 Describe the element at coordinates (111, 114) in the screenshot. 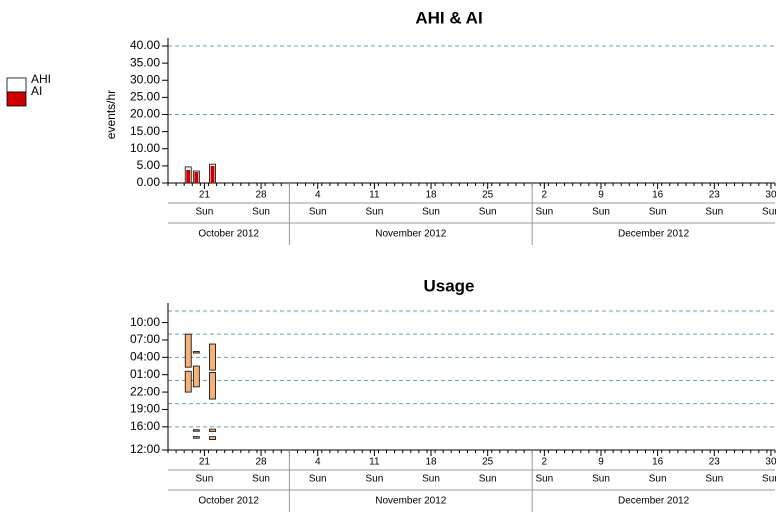

I see `y-axis-label: events/hr` at that location.